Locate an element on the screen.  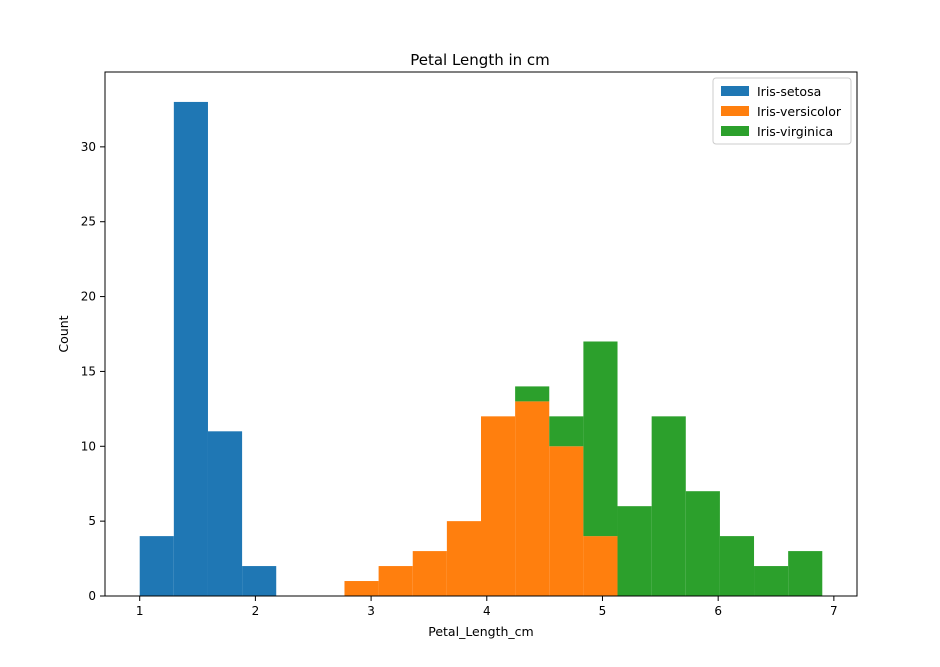
x-tick-label: 6 is located at coordinates (718, 611).